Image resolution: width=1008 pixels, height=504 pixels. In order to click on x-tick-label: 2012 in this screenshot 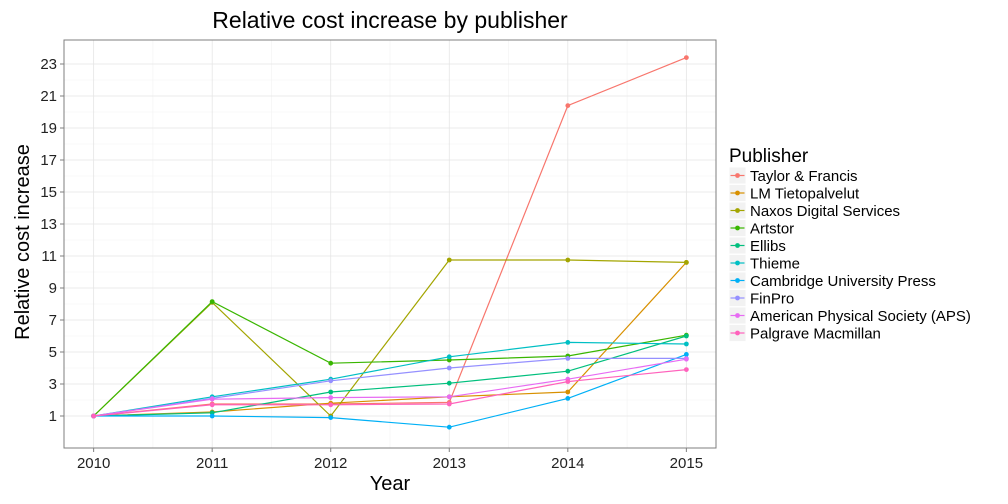, I will do `click(330, 463)`.